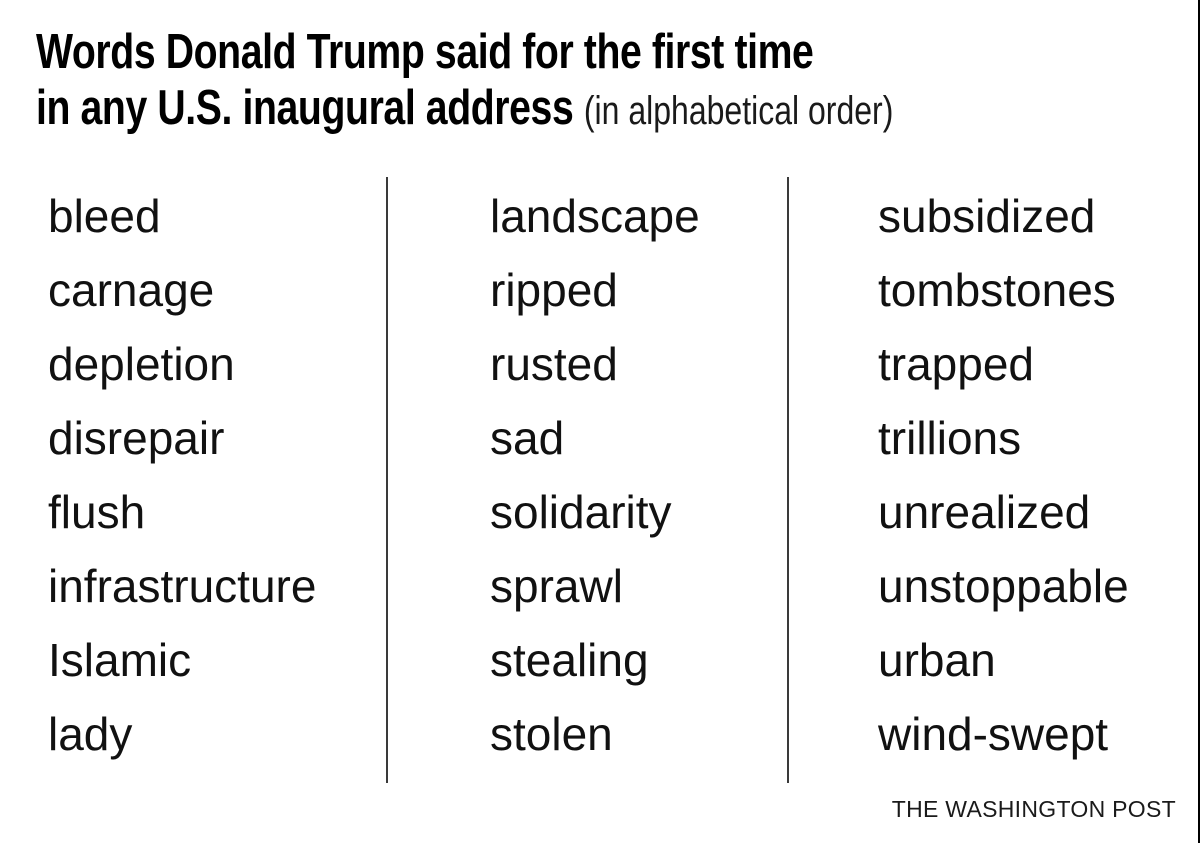  Describe the element at coordinates (104, 216) in the screenshot. I see `word-item: bleed` at that location.